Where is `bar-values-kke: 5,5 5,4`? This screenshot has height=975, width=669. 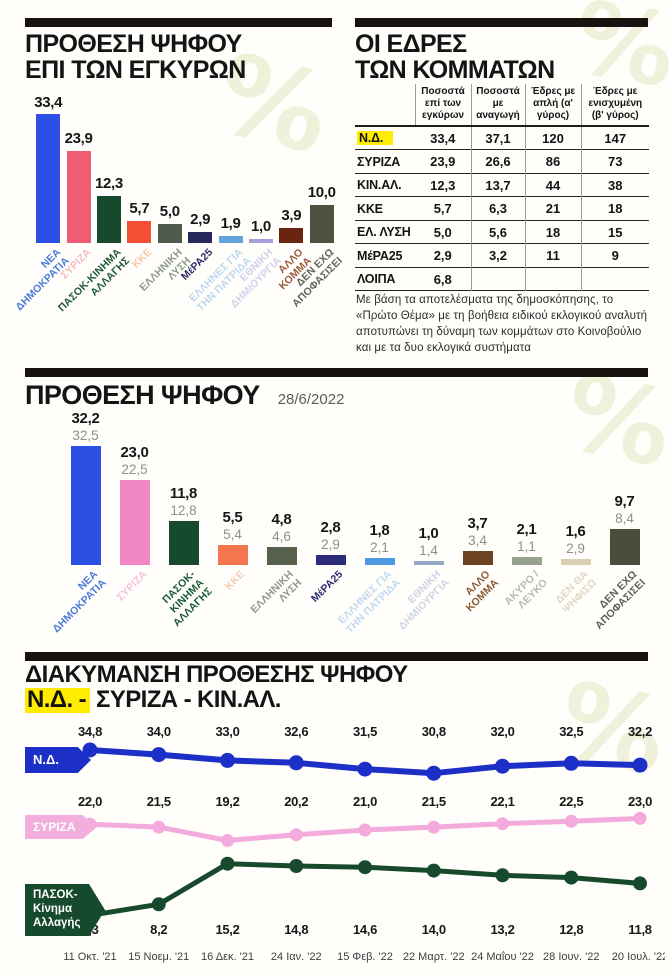 bar-values-kke: 5,5 5,4 is located at coordinates (232, 525).